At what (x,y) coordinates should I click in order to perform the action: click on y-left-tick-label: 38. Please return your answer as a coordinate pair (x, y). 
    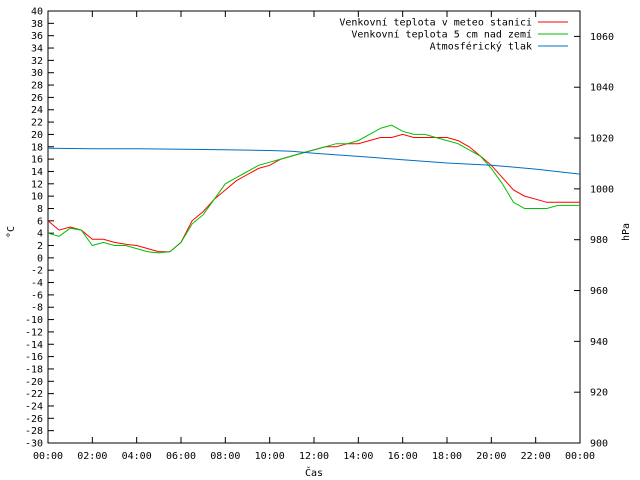
    Looking at the image, I should click on (37, 24).